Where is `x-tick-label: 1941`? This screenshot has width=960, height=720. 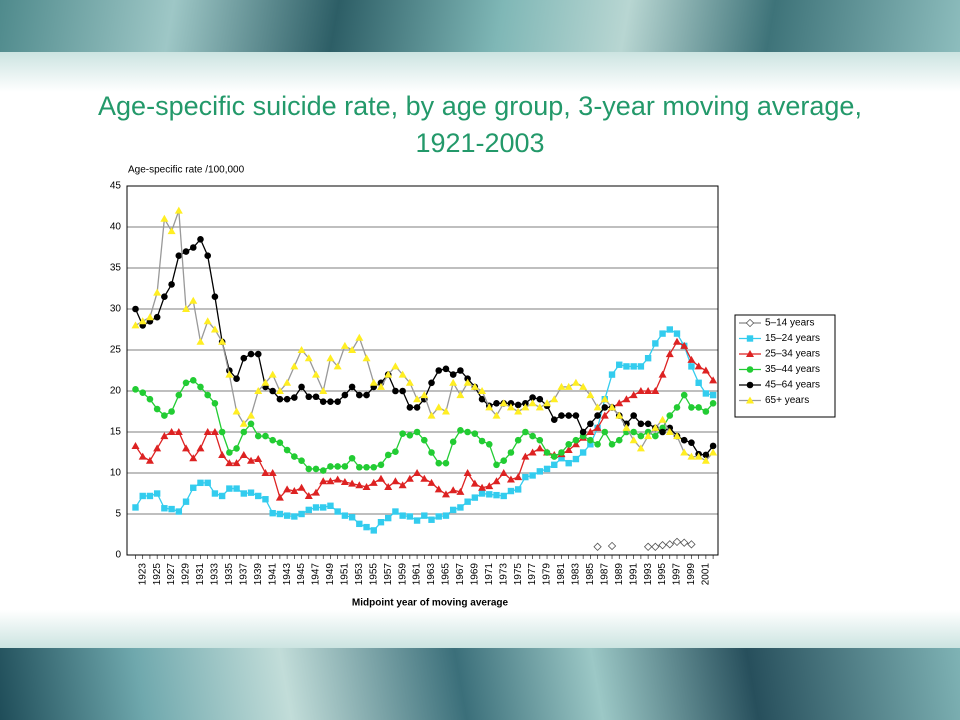 x-tick-label: 1941 is located at coordinates (272, 574).